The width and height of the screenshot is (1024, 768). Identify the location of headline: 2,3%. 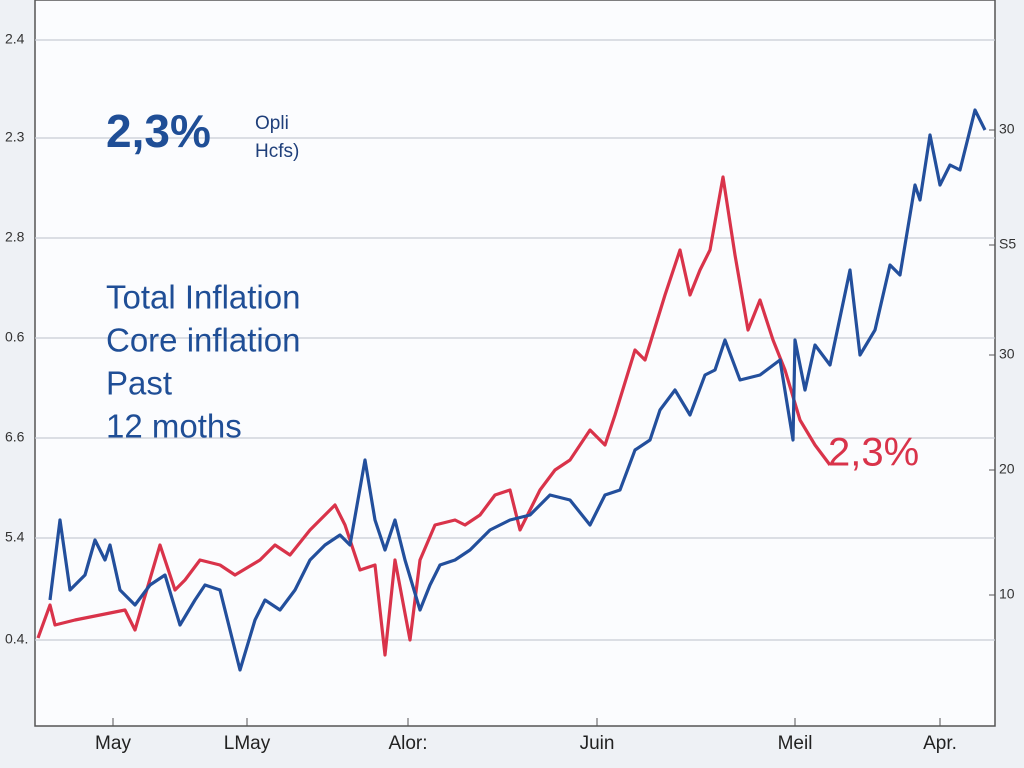
(158, 131).